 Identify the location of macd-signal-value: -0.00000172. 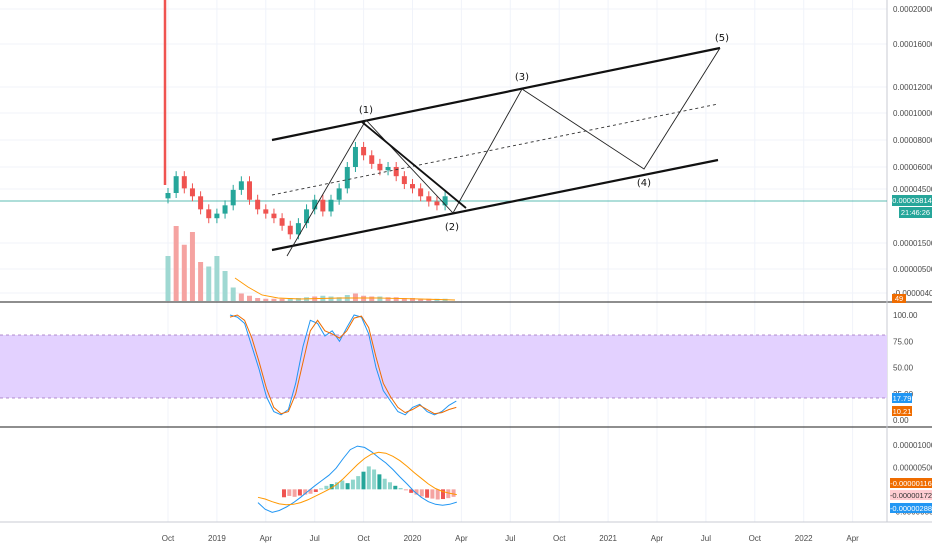
(911, 495).